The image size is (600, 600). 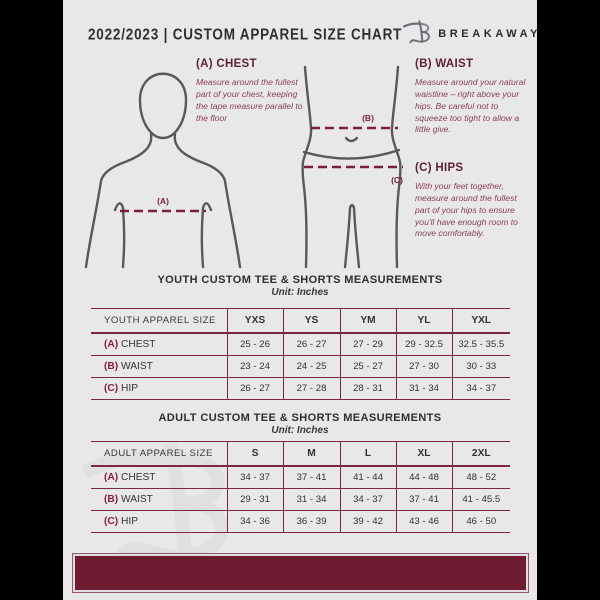 What do you see at coordinates (368, 118) in the screenshot?
I see `waist-label: (B)` at bounding box center [368, 118].